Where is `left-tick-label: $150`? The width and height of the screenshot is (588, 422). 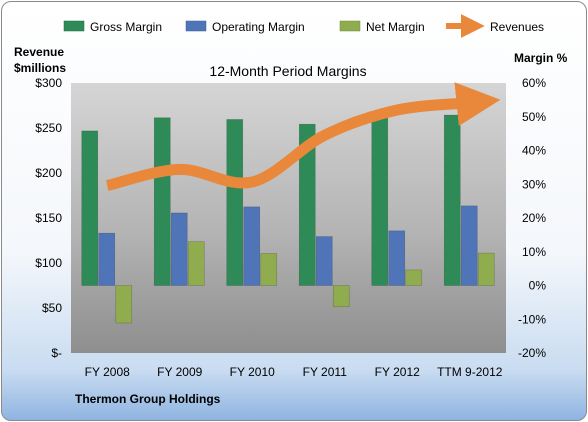
left-tick-label: $150 is located at coordinates (48, 218).